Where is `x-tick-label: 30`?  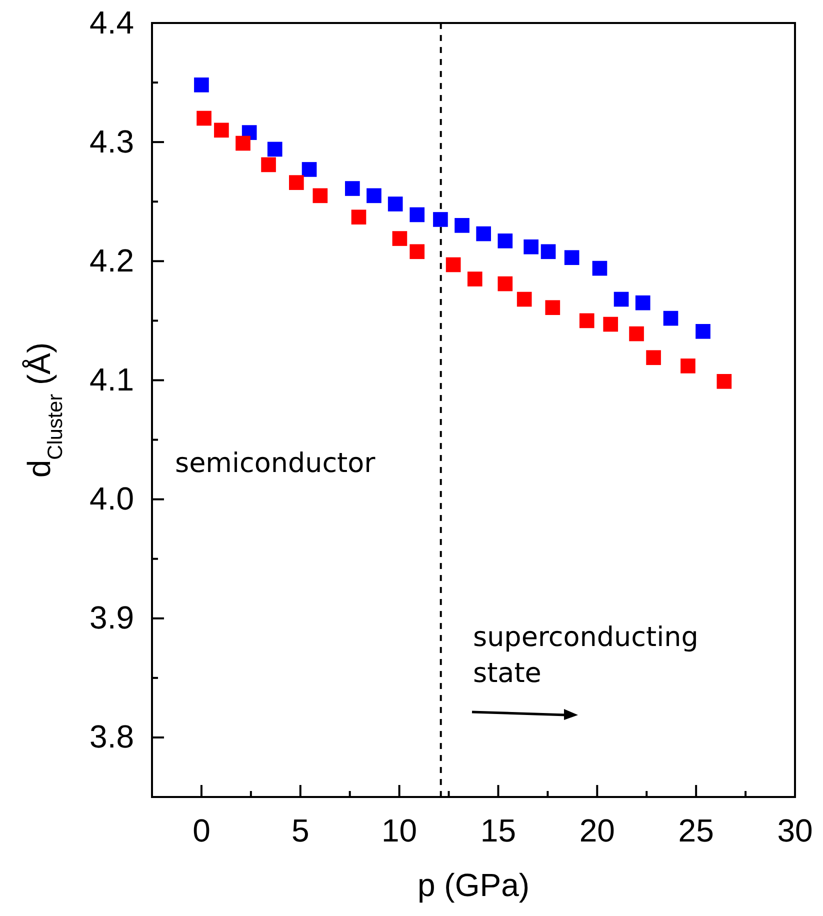
x-tick-label: 30 is located at coordinates (795, 830).